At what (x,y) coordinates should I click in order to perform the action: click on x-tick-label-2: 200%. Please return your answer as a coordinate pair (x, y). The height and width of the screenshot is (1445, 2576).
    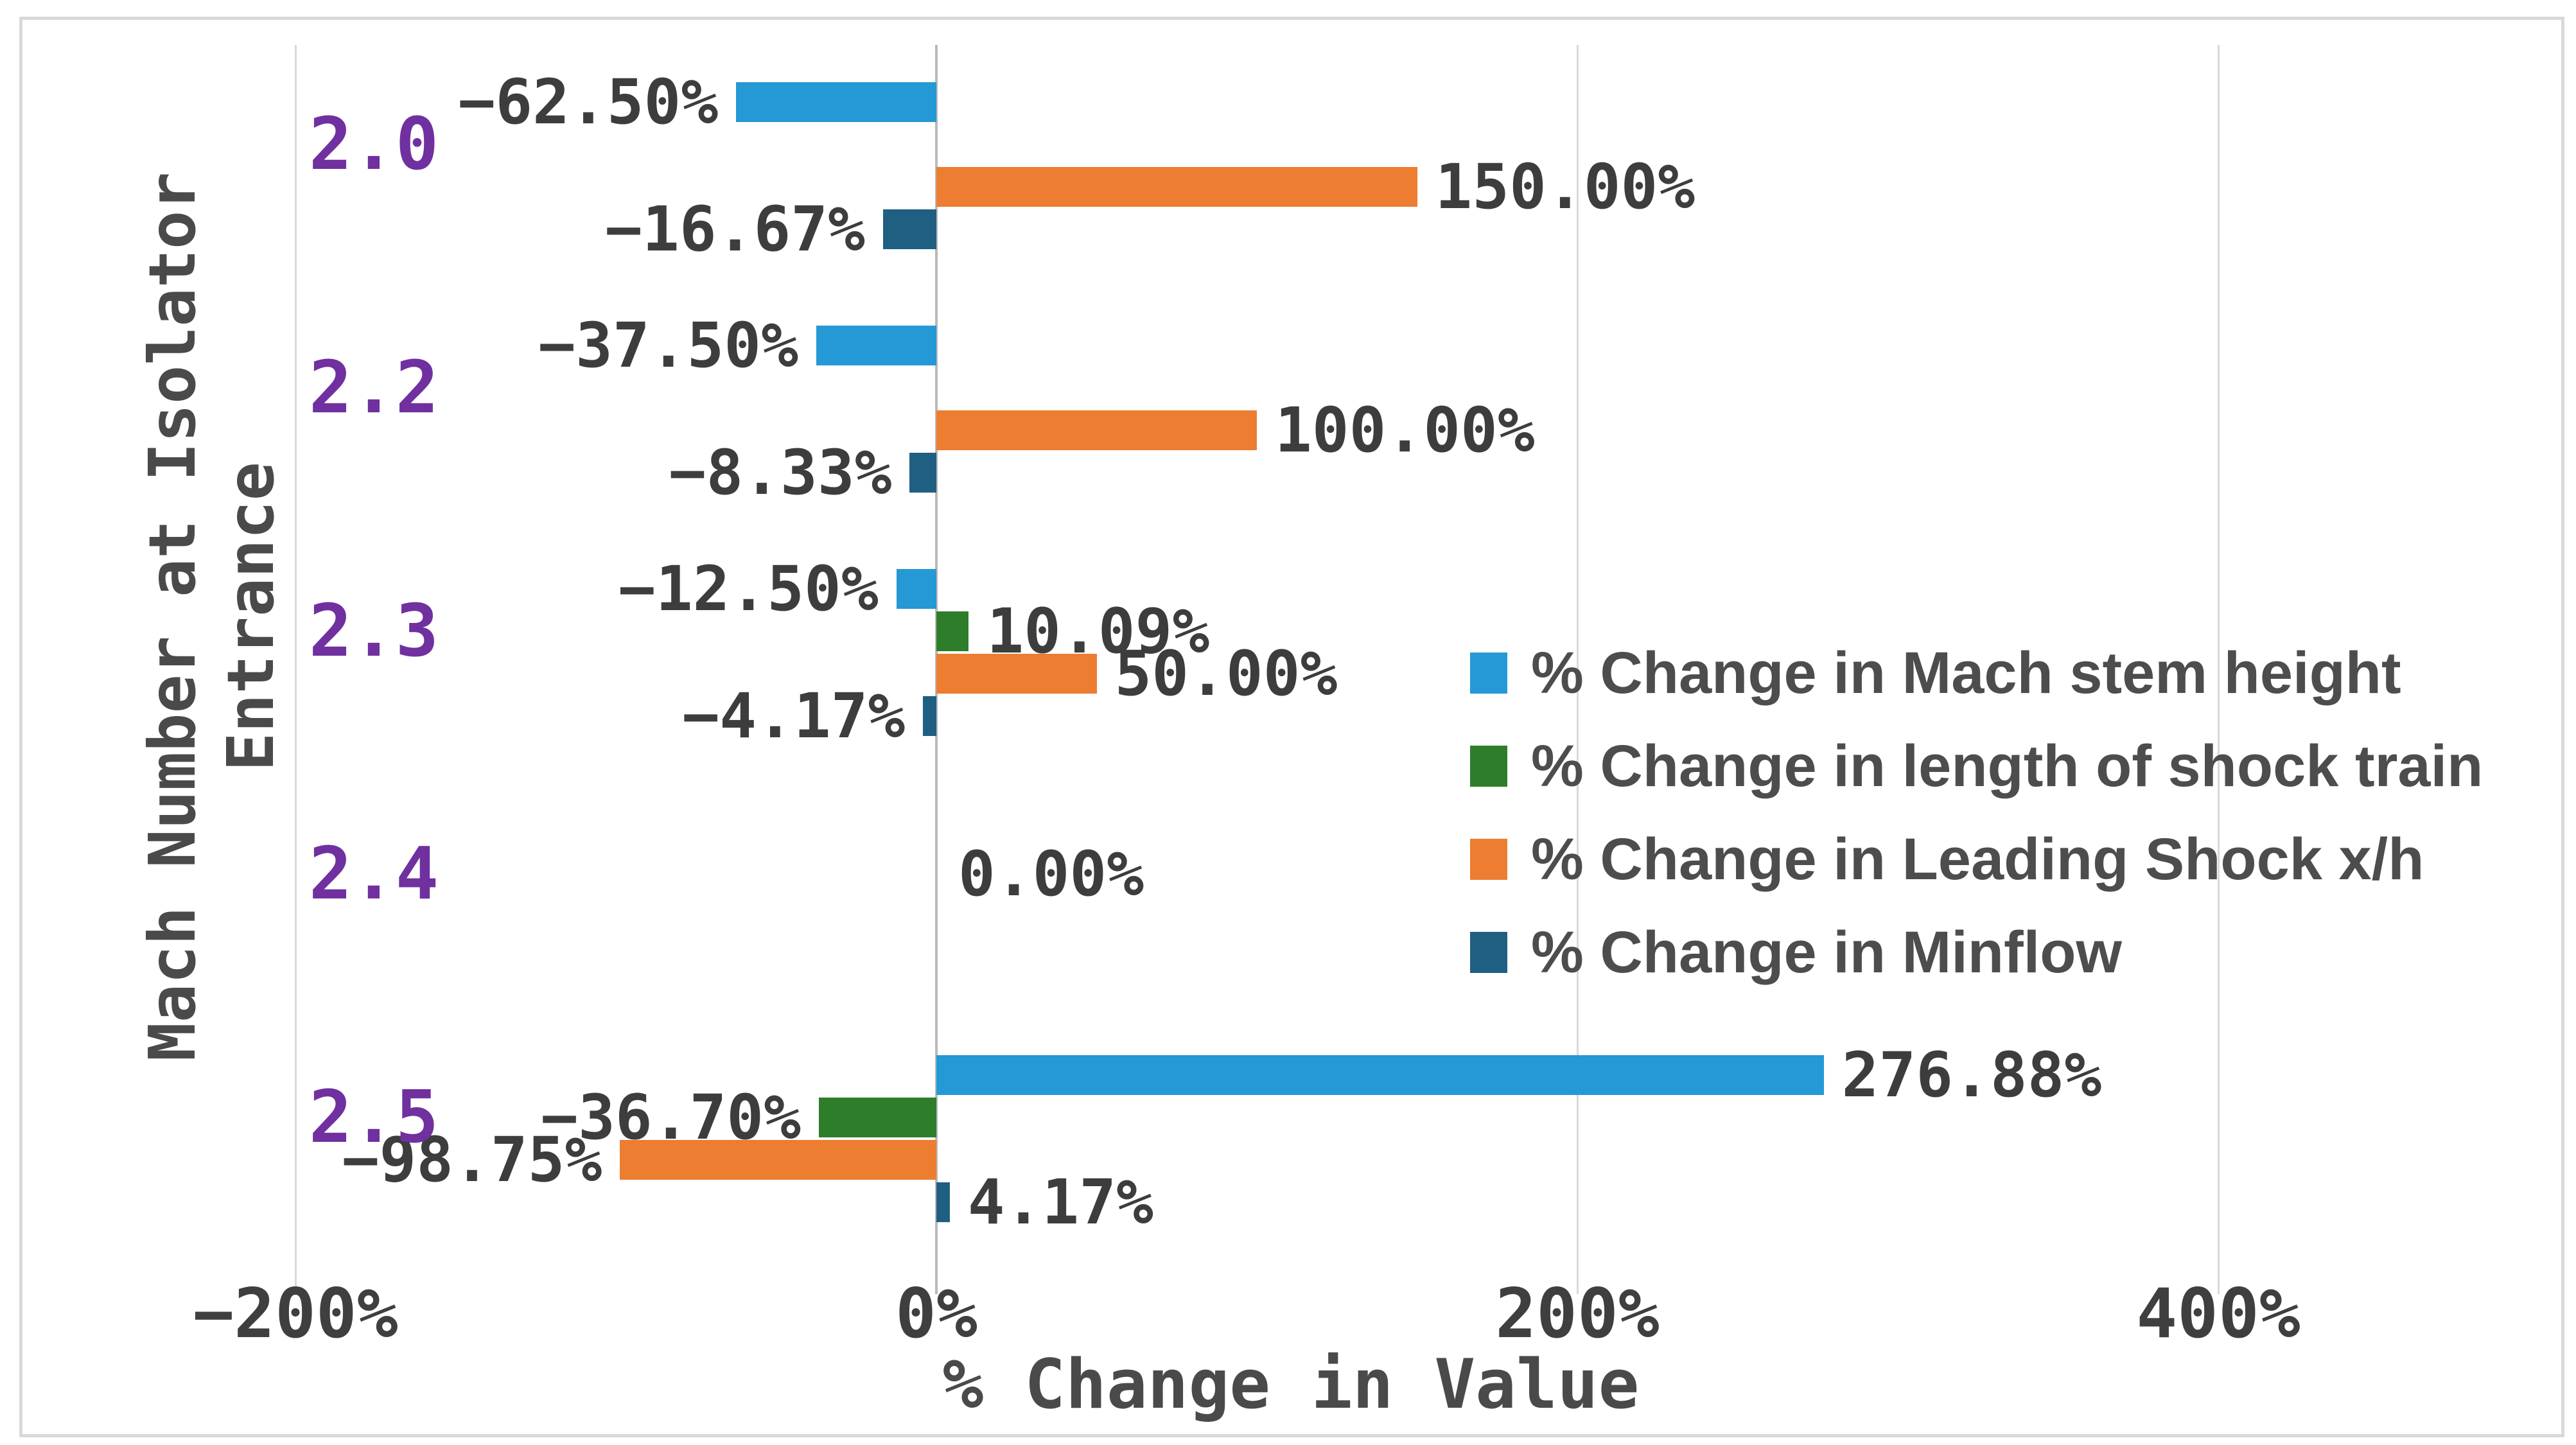
    Looking at the image, I should click on (1578, 1314).